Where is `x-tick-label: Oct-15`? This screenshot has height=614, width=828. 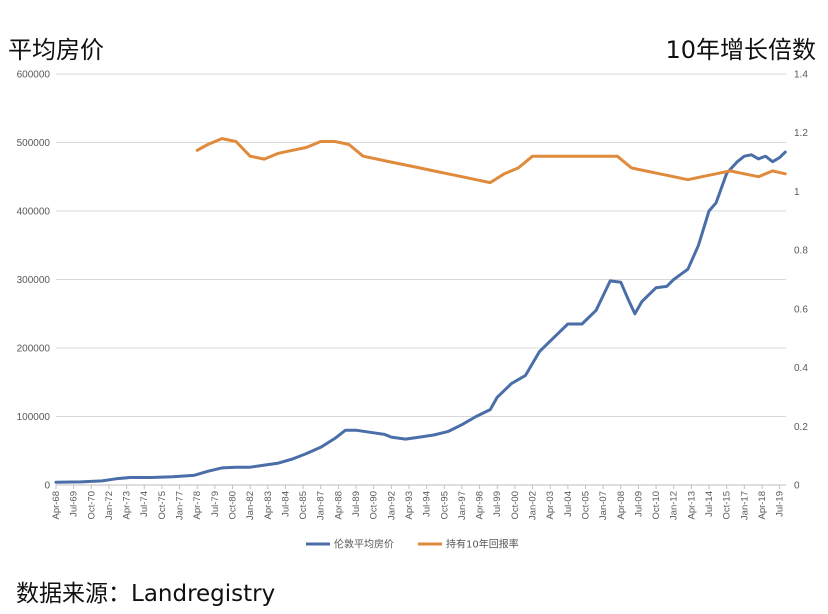
x-tick-label: Oct-15 is located at coordinates (727, 505).